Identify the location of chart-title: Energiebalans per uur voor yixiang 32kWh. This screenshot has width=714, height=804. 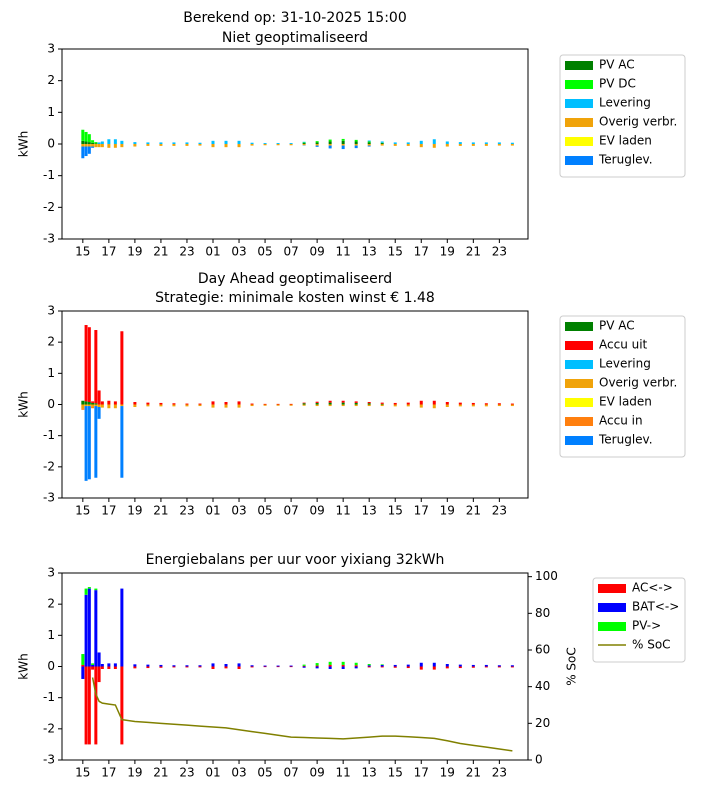
(295, 560).